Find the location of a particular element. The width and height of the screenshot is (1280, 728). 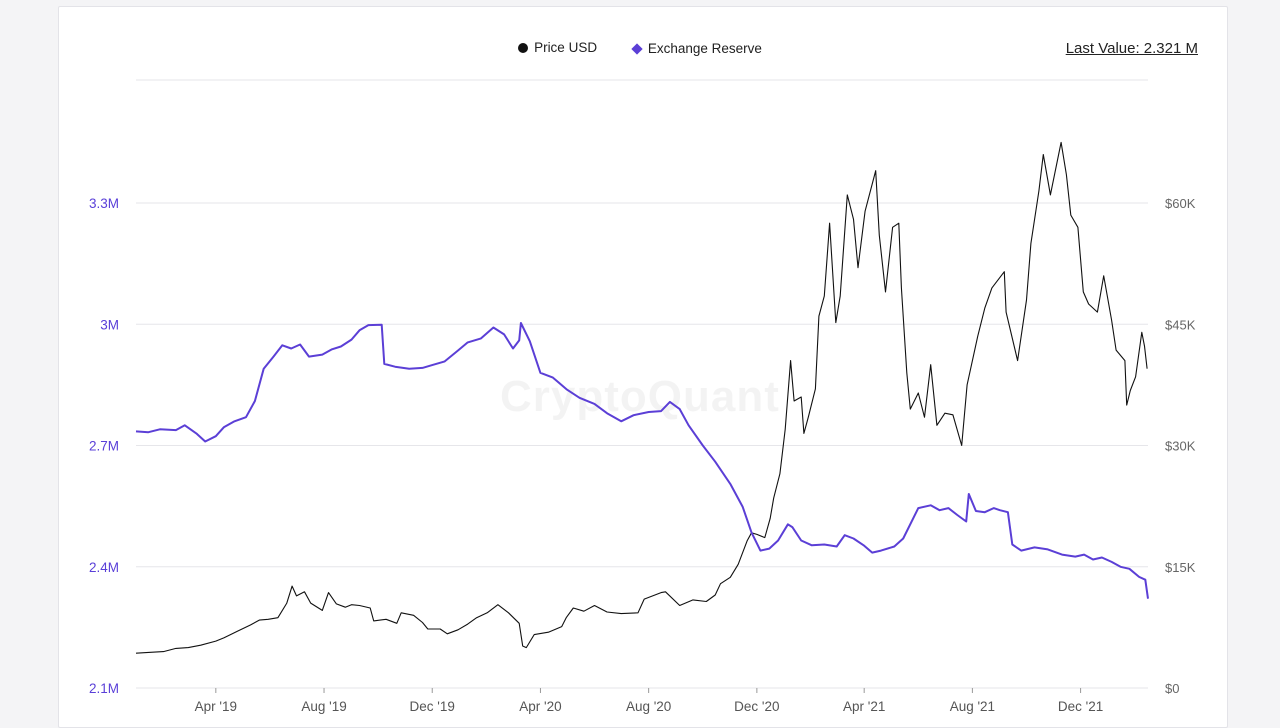

right-tick-label: $15K is located at coordinates (1180, 567).